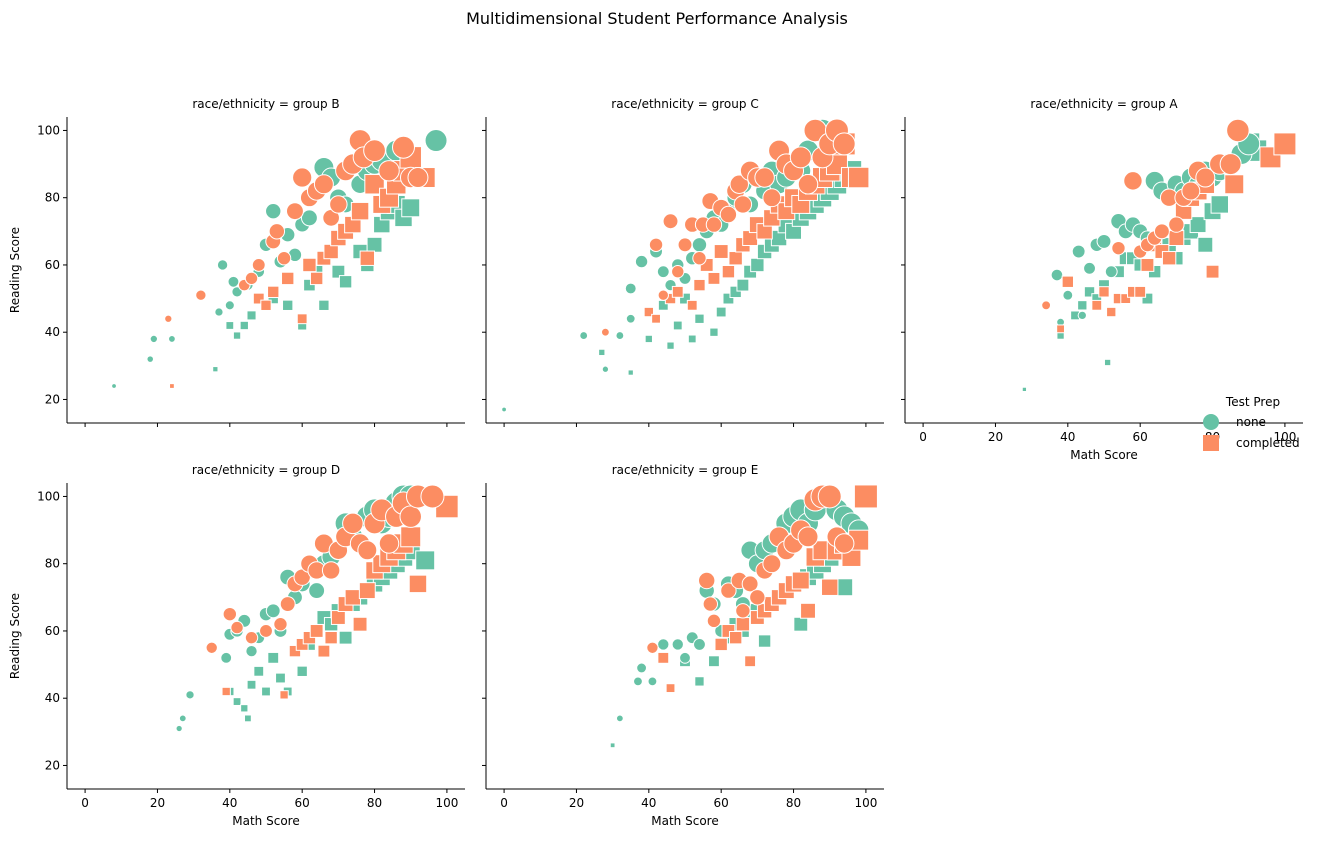 Image resolution: width=1321 pixels, height=844 pixels. I want to click on x-tick-label: 100, so click(1284, 437).